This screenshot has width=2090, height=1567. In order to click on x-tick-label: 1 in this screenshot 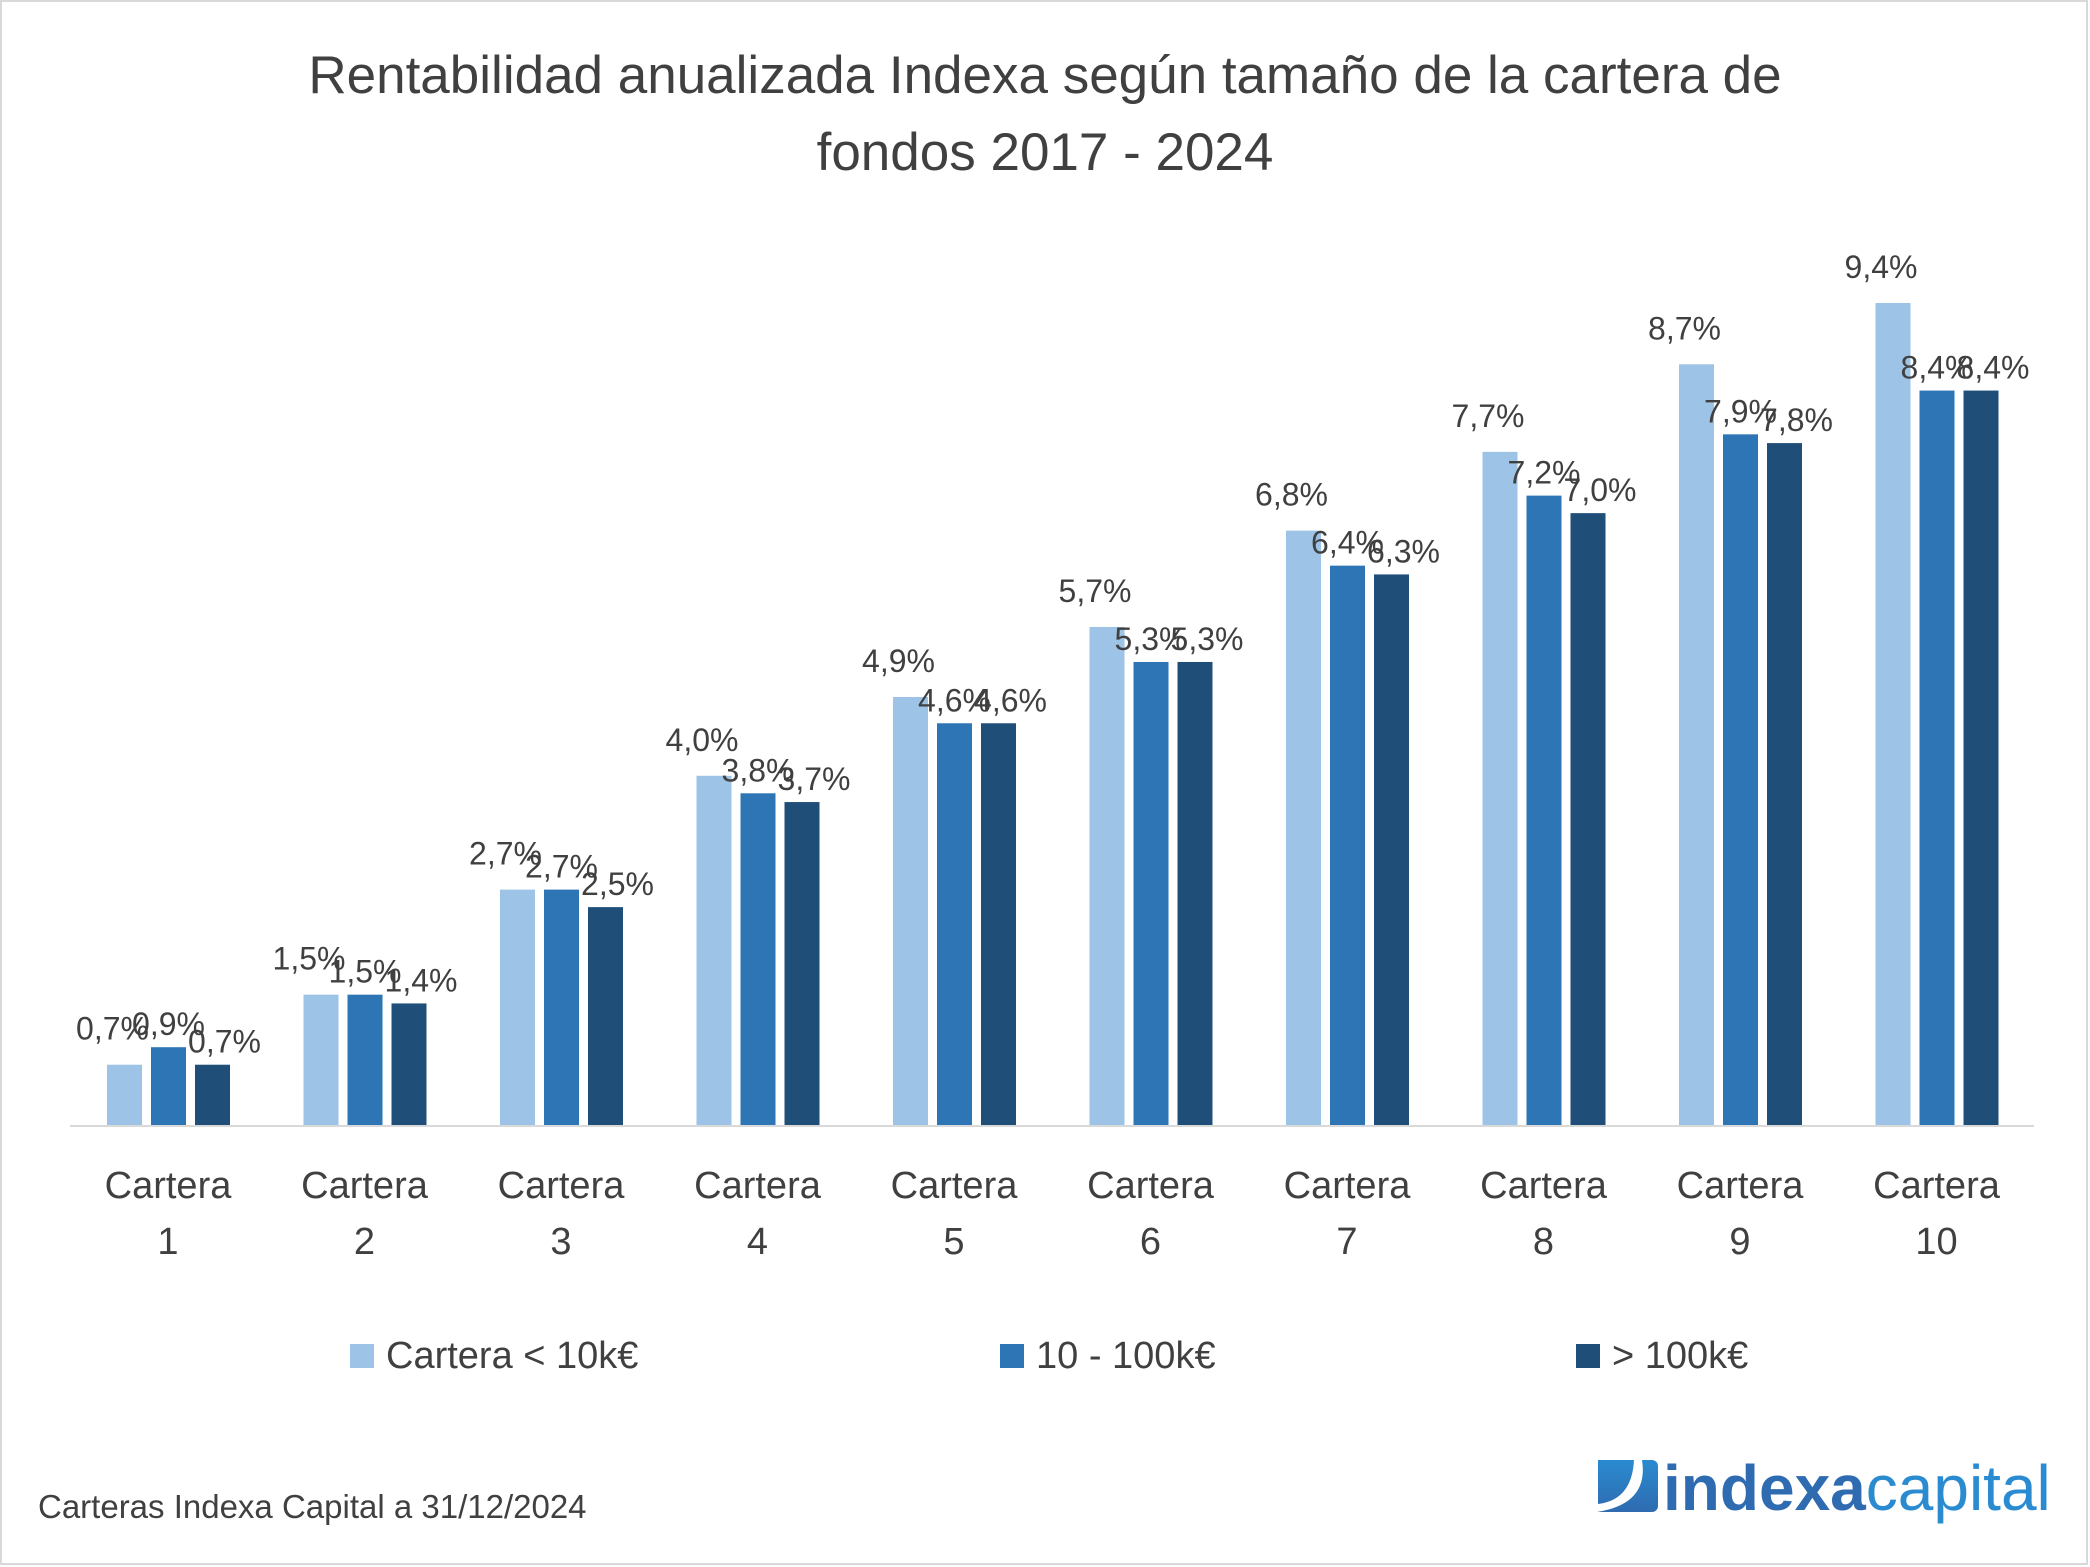, I will do `click(167, 1242)`.